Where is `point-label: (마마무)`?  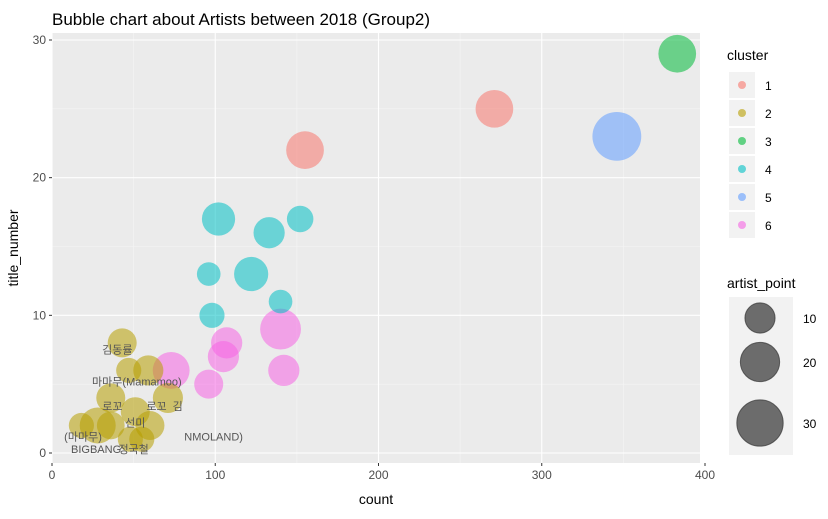
point-label: (마마무) is located at coordinates (83, 436).